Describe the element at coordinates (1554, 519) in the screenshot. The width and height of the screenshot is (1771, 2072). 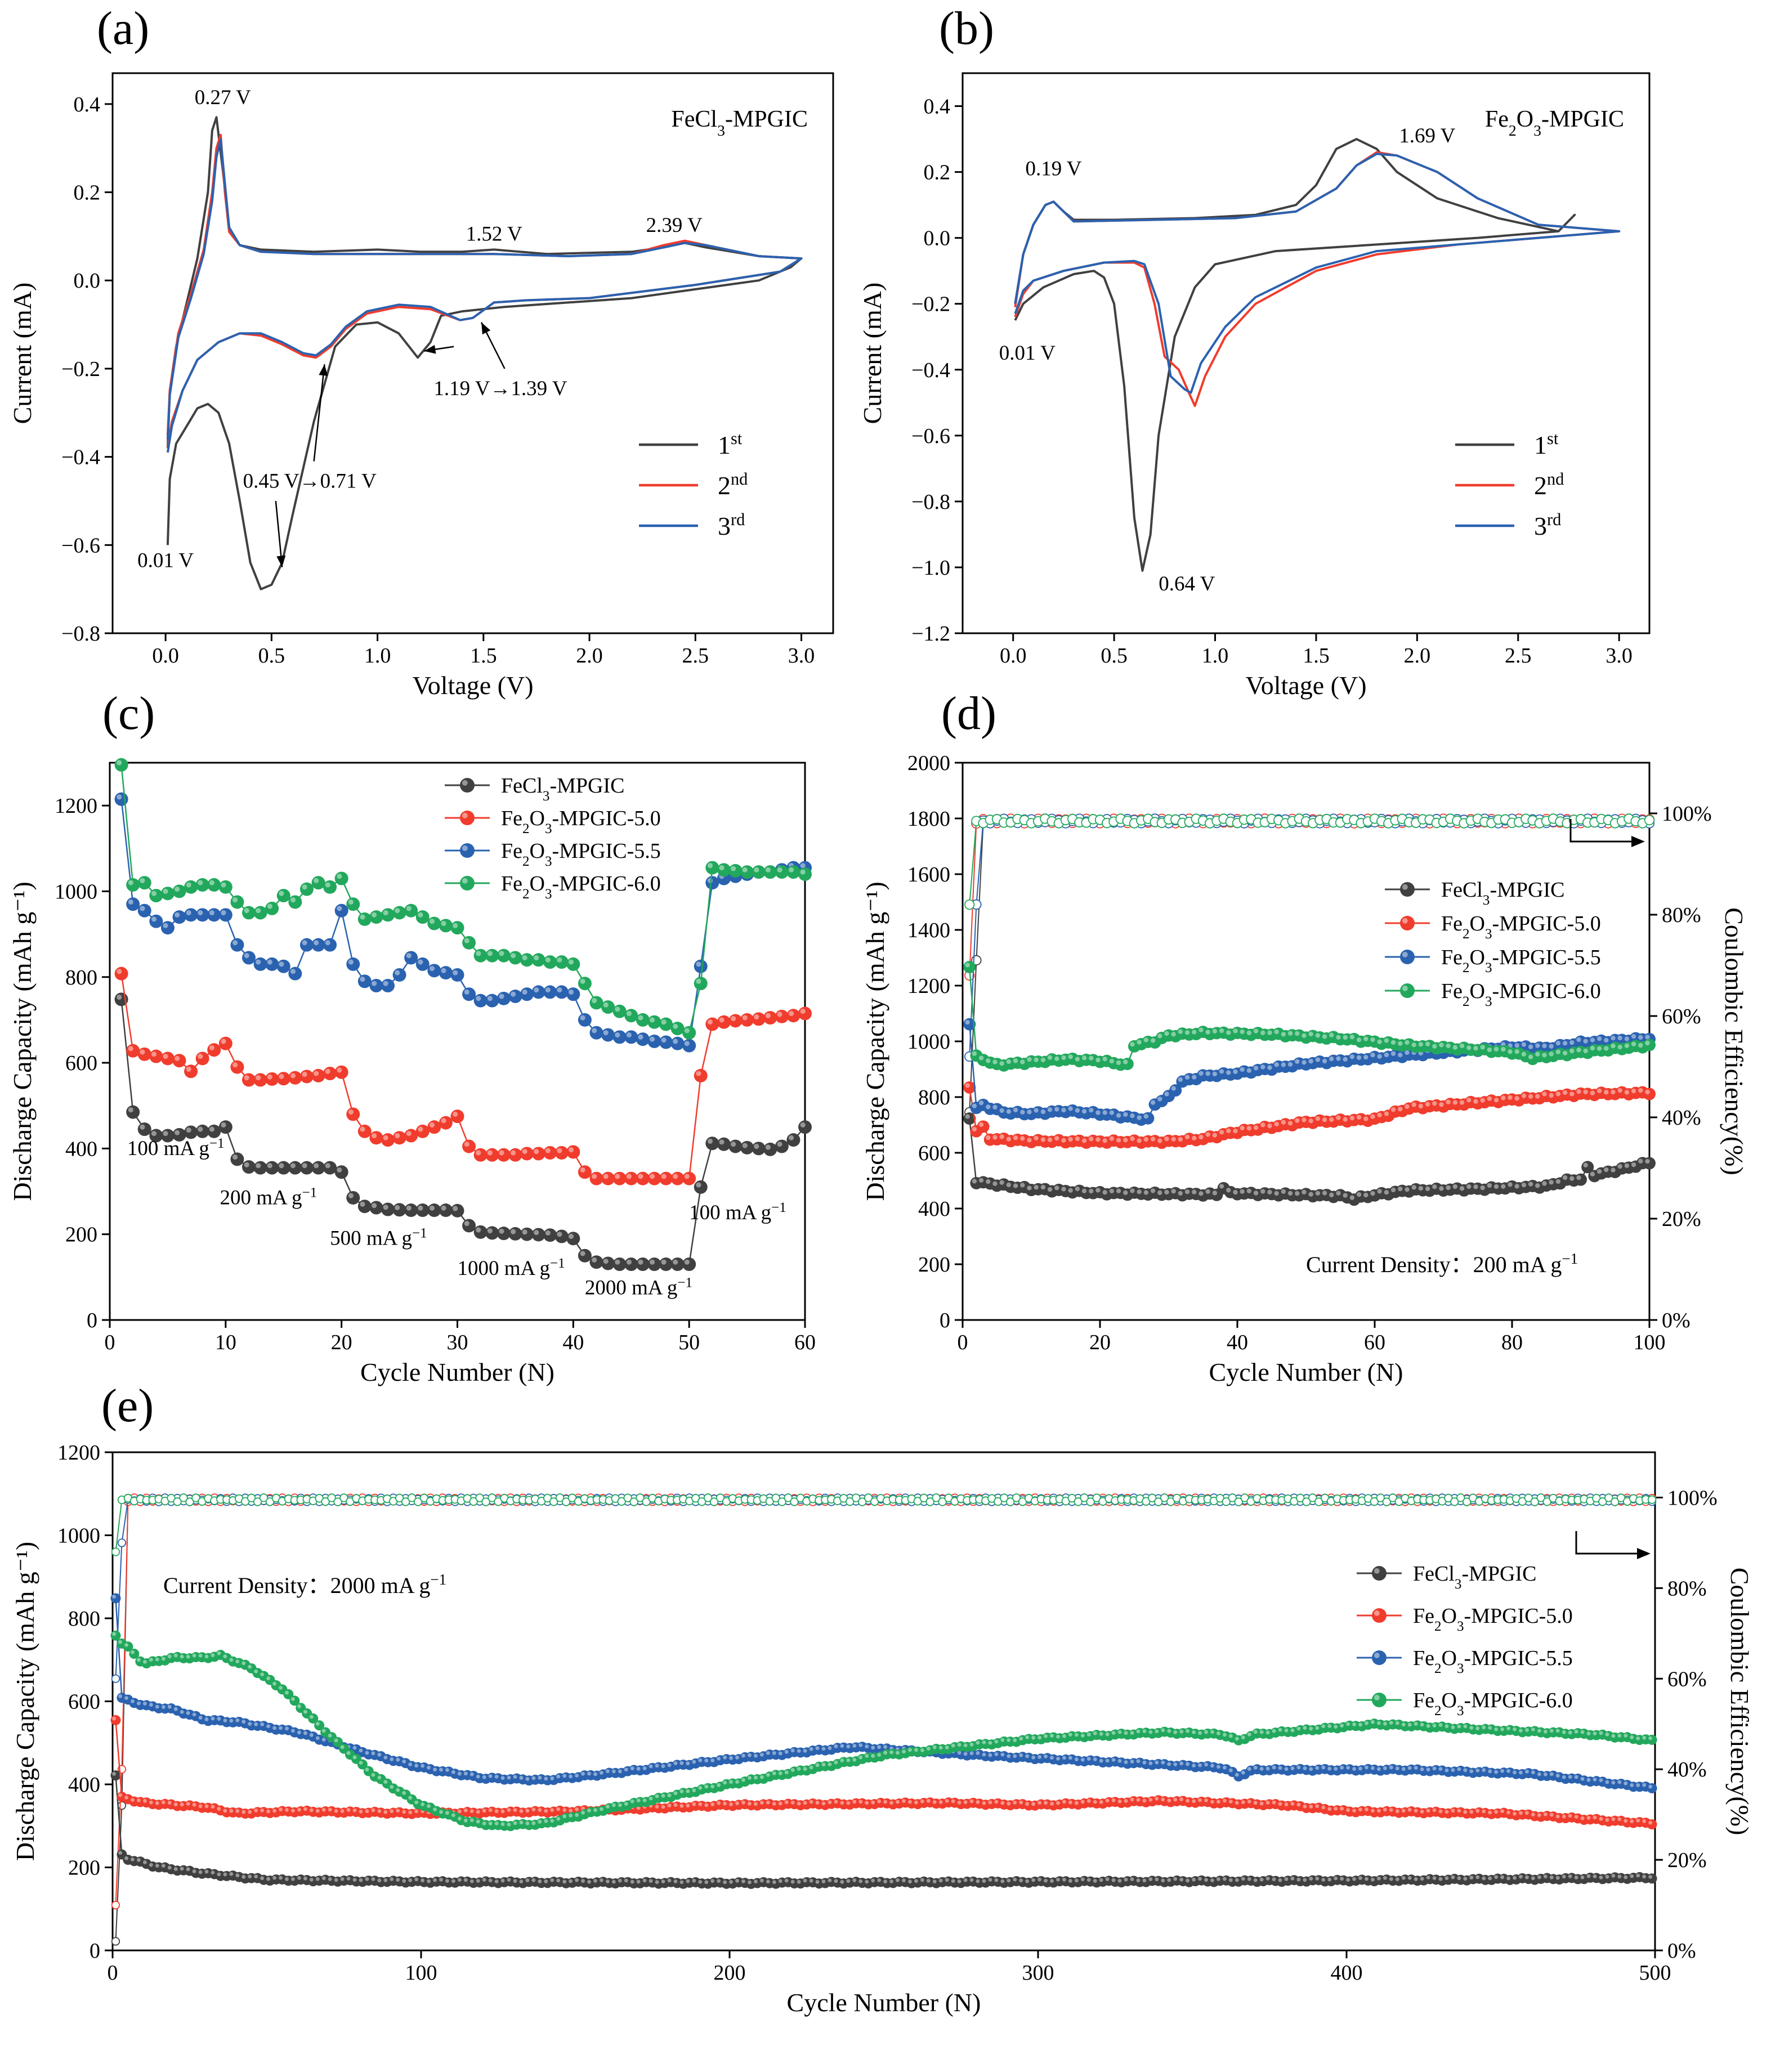
I see `legend-label-part: rd` at that location.